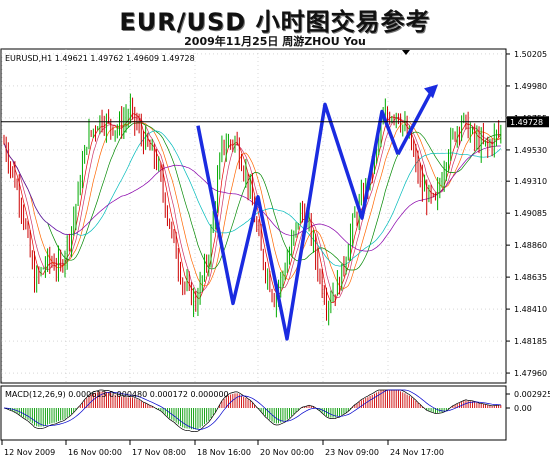 This screenshot has width=550, height=463. Describe the element at coordinates (530, 277) in the screenshot. I see `y-tick-label: 1.48635` at that location.